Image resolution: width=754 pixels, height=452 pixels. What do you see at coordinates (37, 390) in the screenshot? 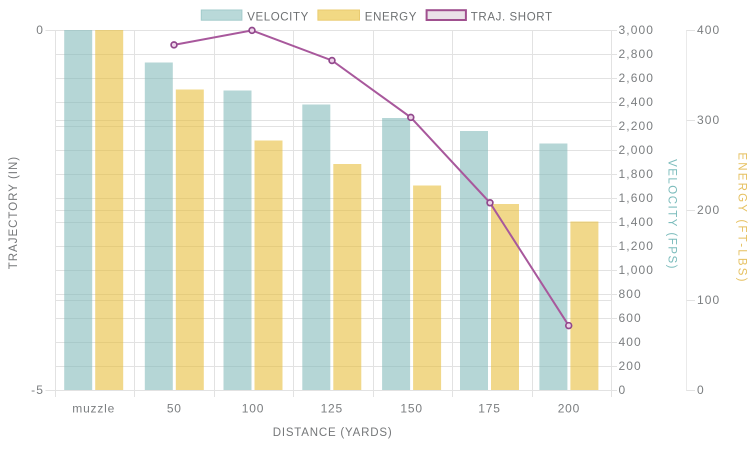
I see `svg-text: -5` at bounding box center [37, 390].